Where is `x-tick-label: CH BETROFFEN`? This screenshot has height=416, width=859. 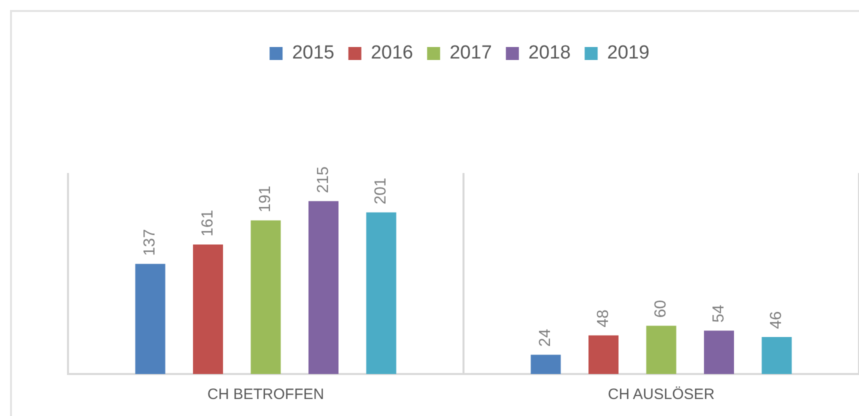
x-tick-label: CH BETROFFEN is located at coordinates (265, 395).